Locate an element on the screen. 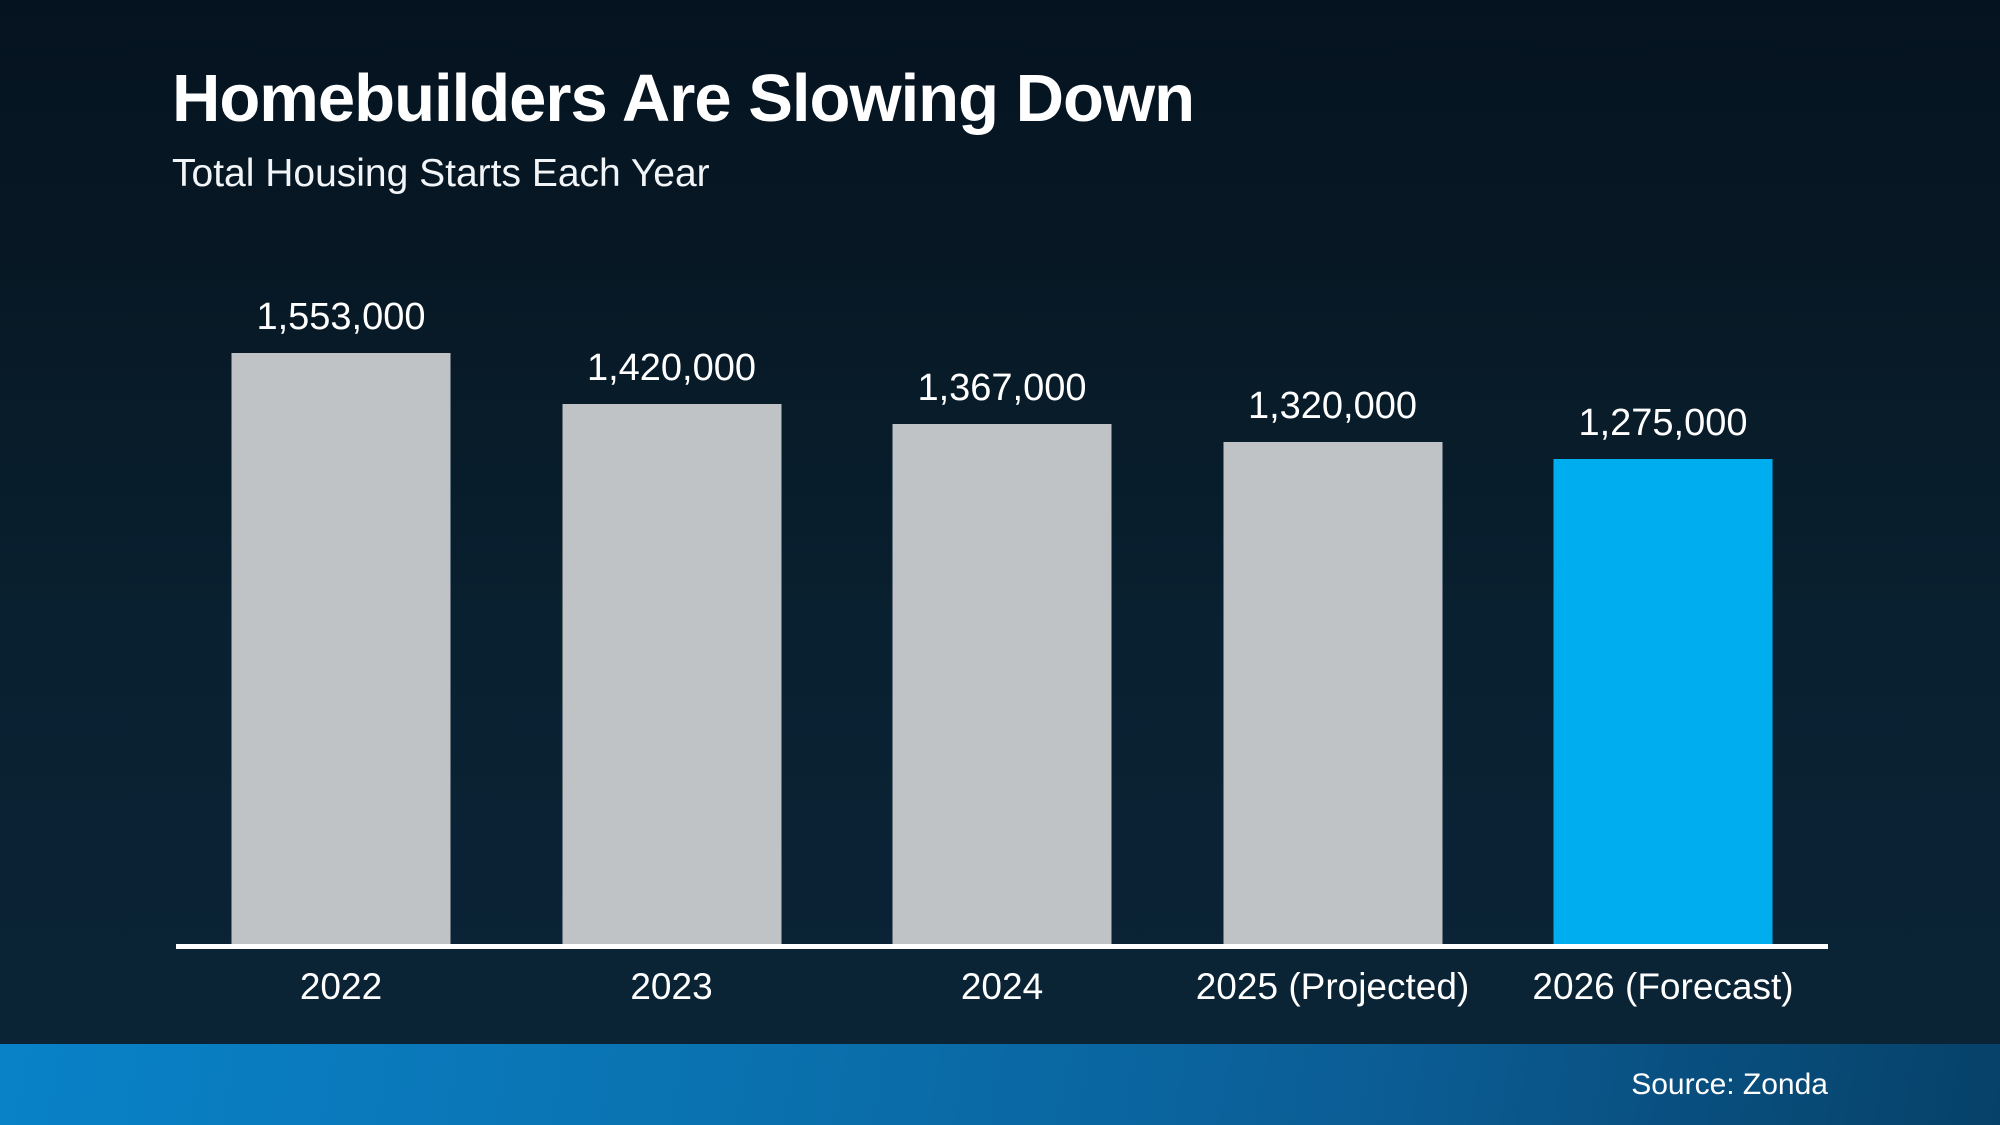 The image size is (2000, 1125). source-credit: Source: Zonda is located at coordinates (1729, 1084).